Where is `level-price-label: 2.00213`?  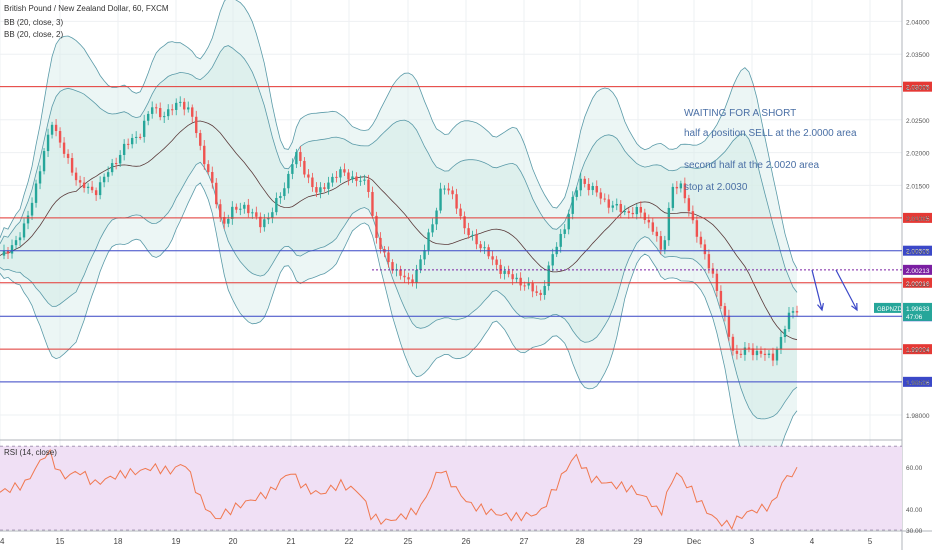 level-price-label: 2.00213 is located at coordinates (918, 271).